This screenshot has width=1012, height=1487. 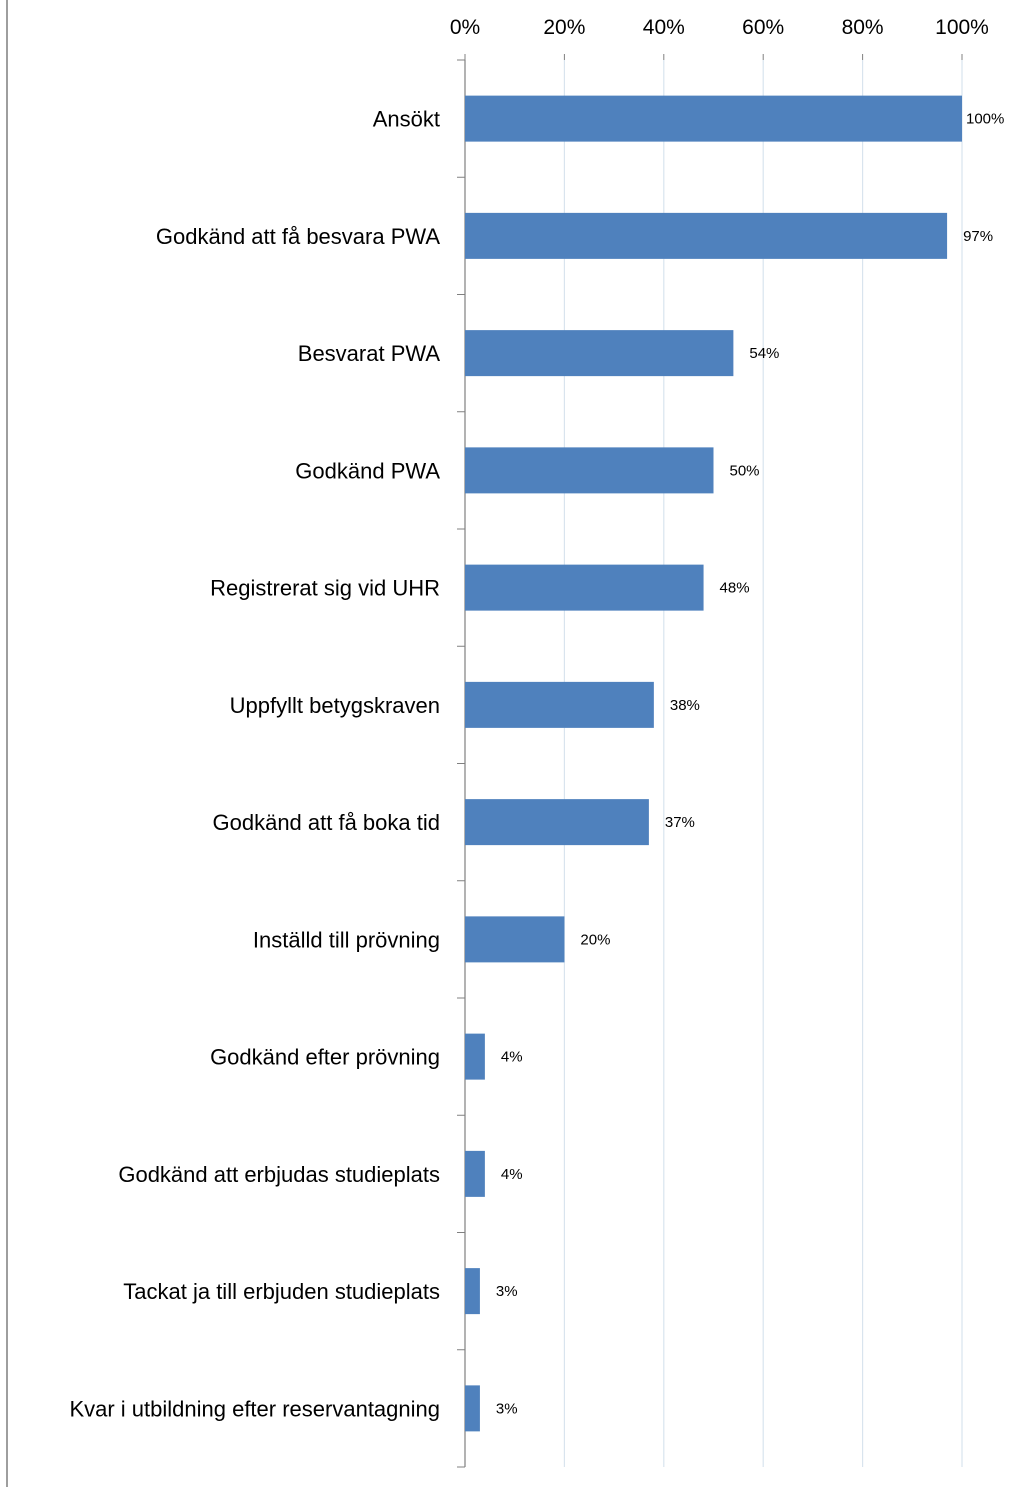 I want to click on category-label: Godkänd att få besvara PWA, so click(x=298, y=236).